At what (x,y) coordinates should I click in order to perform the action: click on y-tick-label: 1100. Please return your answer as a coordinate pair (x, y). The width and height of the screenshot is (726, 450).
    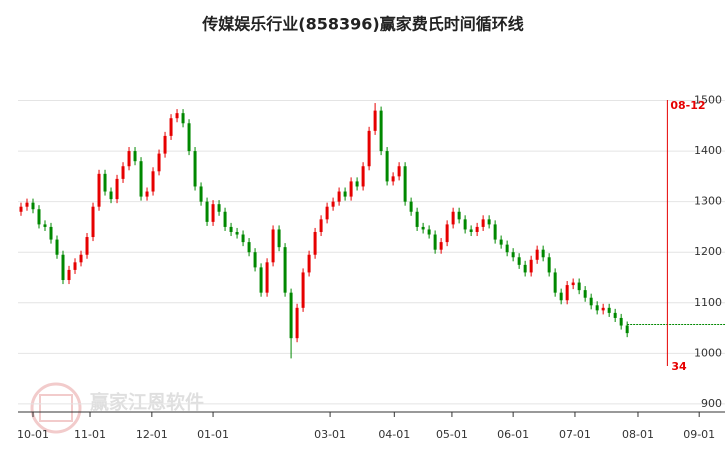
    Looking at the image, I should click on (708, 302).